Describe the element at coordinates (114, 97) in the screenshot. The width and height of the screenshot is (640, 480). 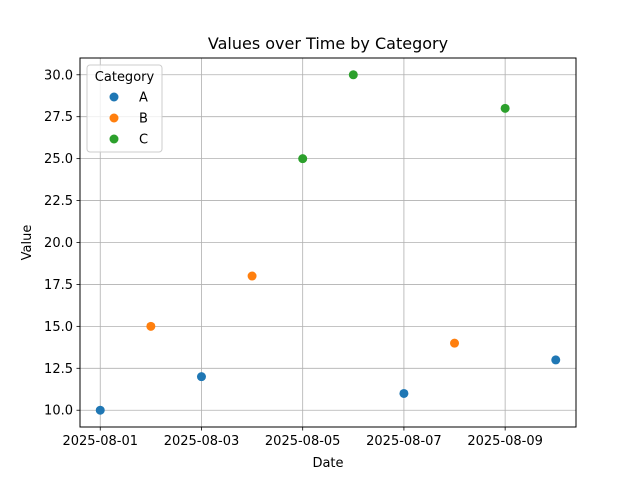
I see `legend-marker-a` at that location.